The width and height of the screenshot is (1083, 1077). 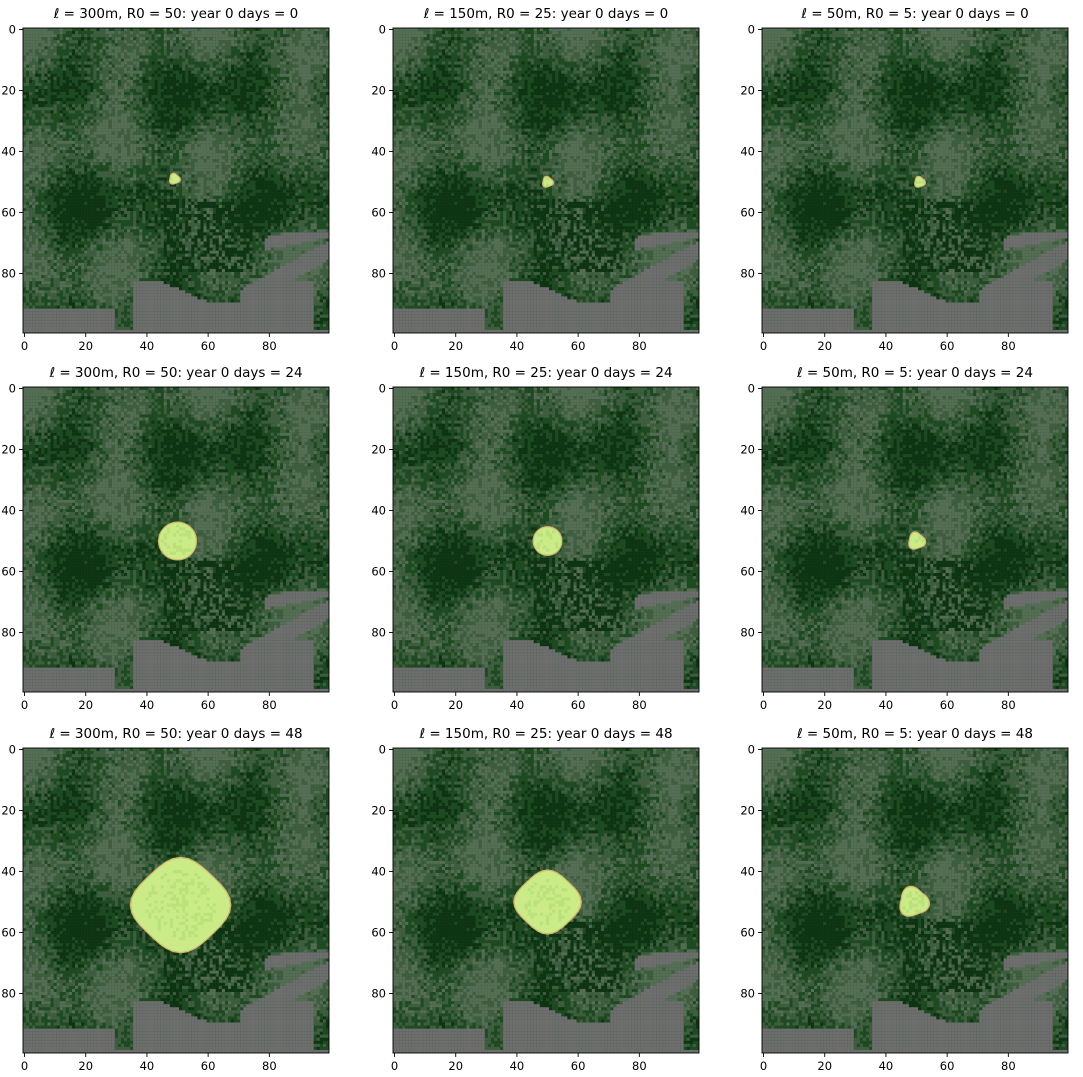 What do you see at coordinates (545, 373) in the screenshot?
I see `panel-title: ℓ = 150m, R0 = 25: year 0 days = 24` at bounding box center [545, 373].